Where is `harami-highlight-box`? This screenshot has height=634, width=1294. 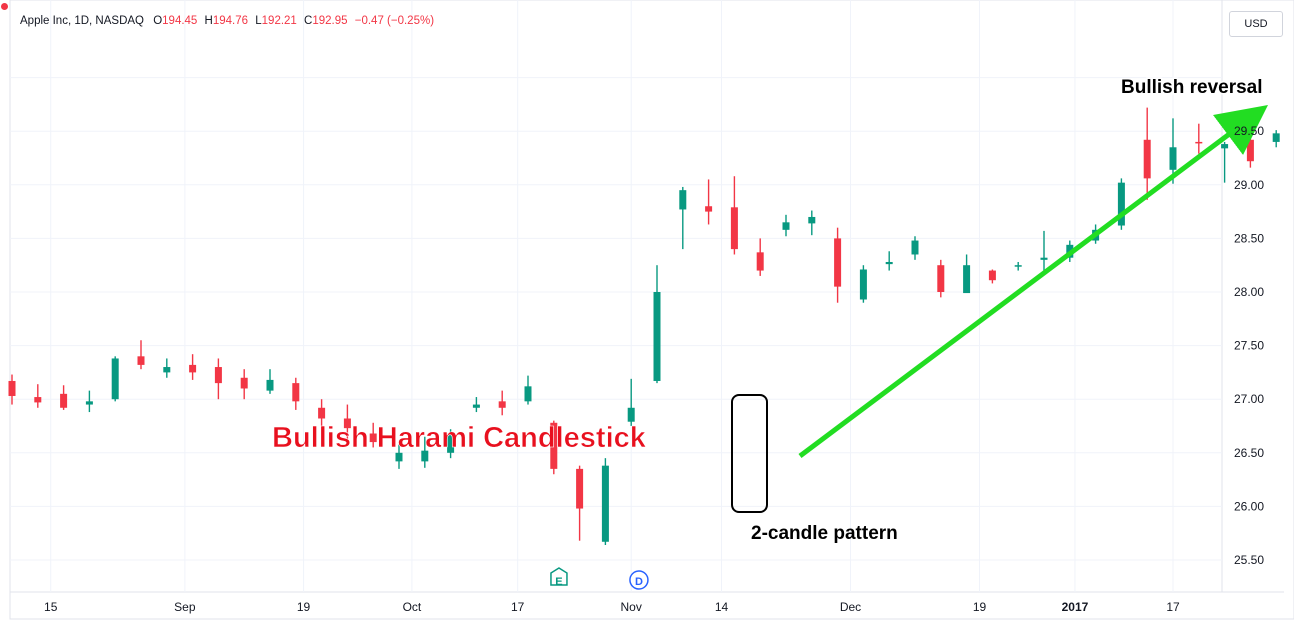
harami-highlight-box is located at coordinates (749, 453).